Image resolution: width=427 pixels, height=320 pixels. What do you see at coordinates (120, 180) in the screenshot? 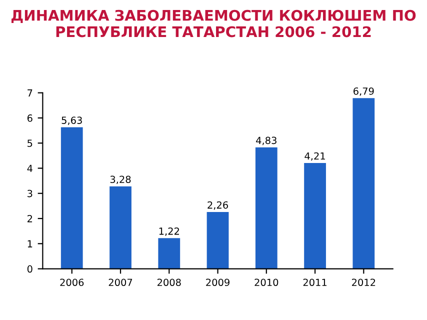
I see `data-label: 3,28` at bounding box center [120, 180].